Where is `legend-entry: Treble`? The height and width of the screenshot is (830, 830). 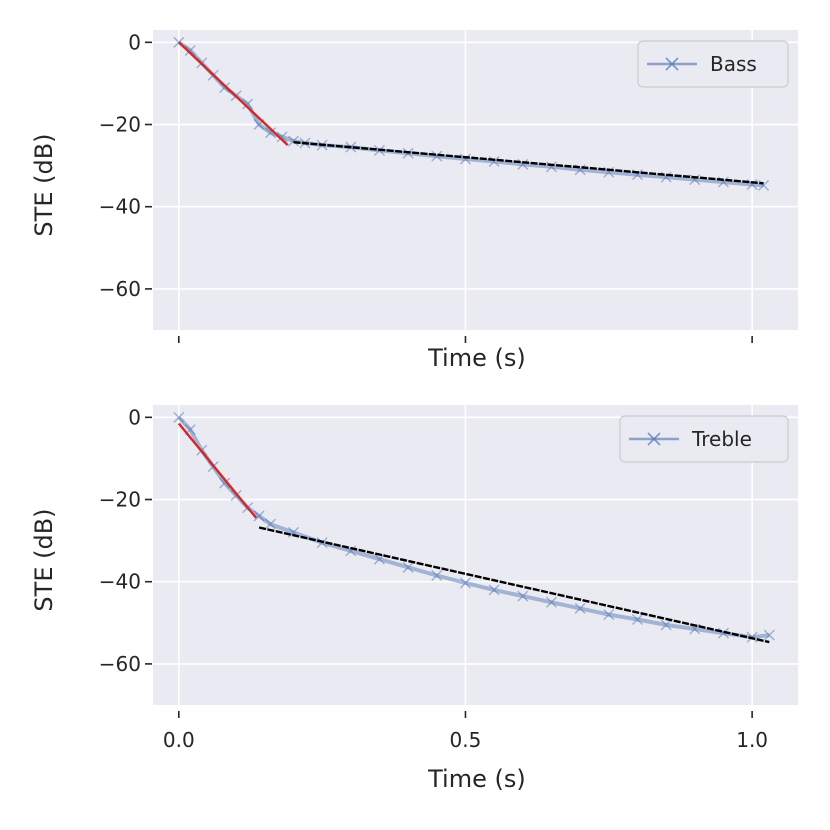
legend-entry: Treble is located at coordinates (721, 439).